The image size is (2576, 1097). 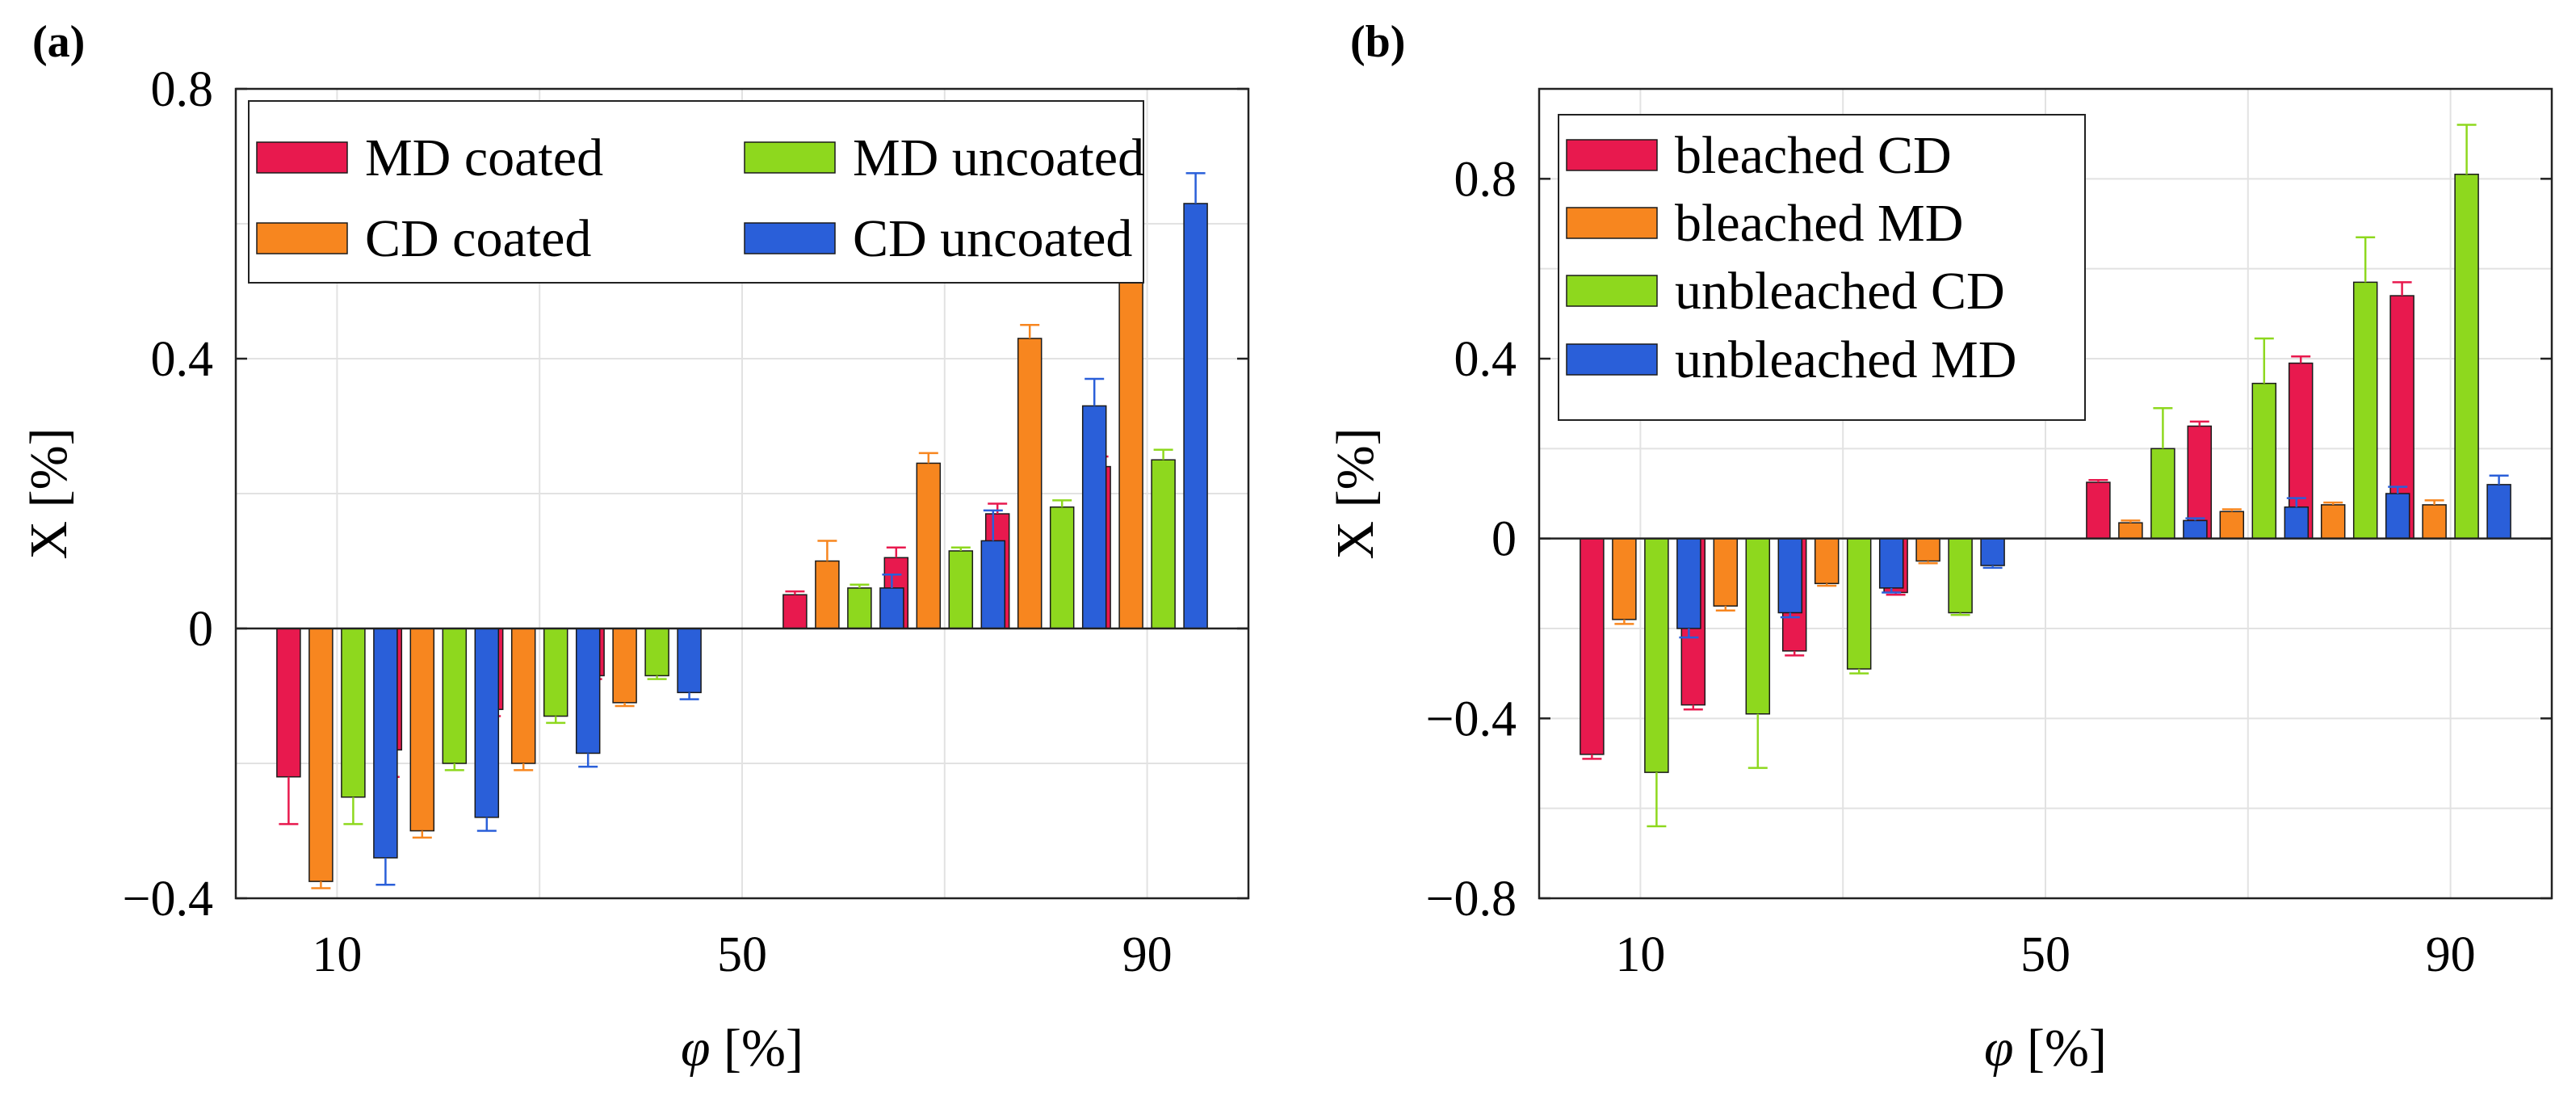 What do you see at coordinates (1846, 359) in the screenshot?
I see `legend-entry: unbleached MD` at bounding box center [1846, 359].